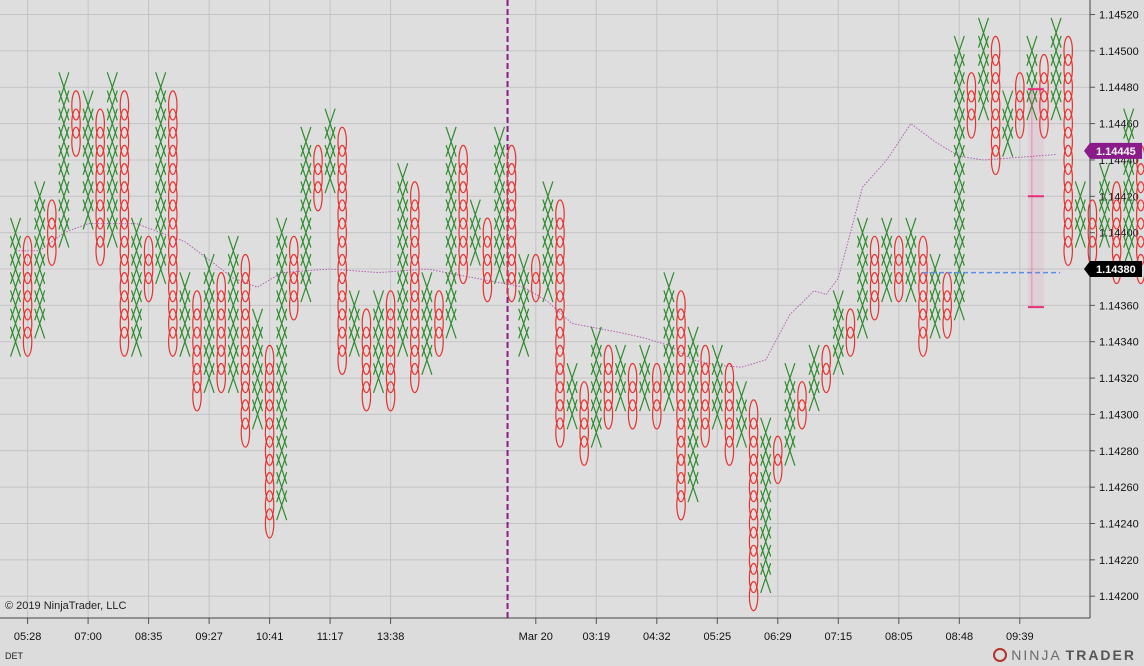 The image size is (1144, 666). Describe the element at coordinates (839, 637) in the screenshot. I see `x-tick-label: 07:15` at that location.